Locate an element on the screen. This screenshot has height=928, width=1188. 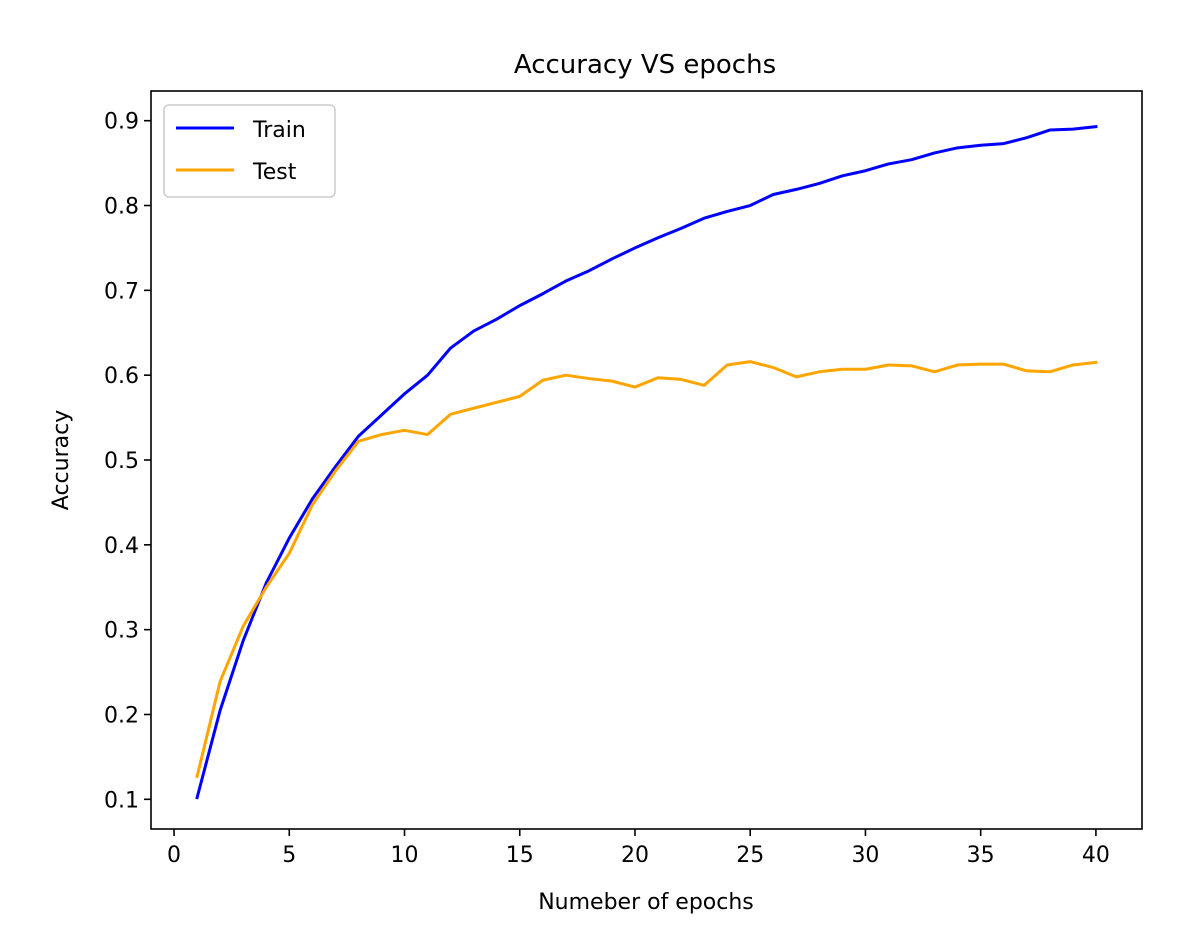
chart-title: Accuracy VS epochs is located at coordinates (645, 65).